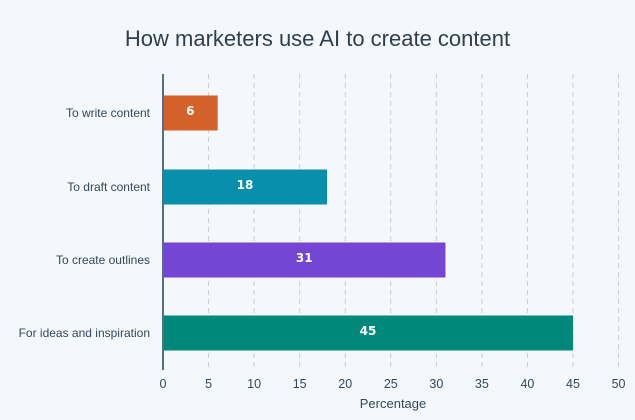 This screenshot has width=635, height=420. What do you see at coordinates (163, 384) in the screenshot?
I see `x-tick-label: 0` at bounding box center [163, 384].